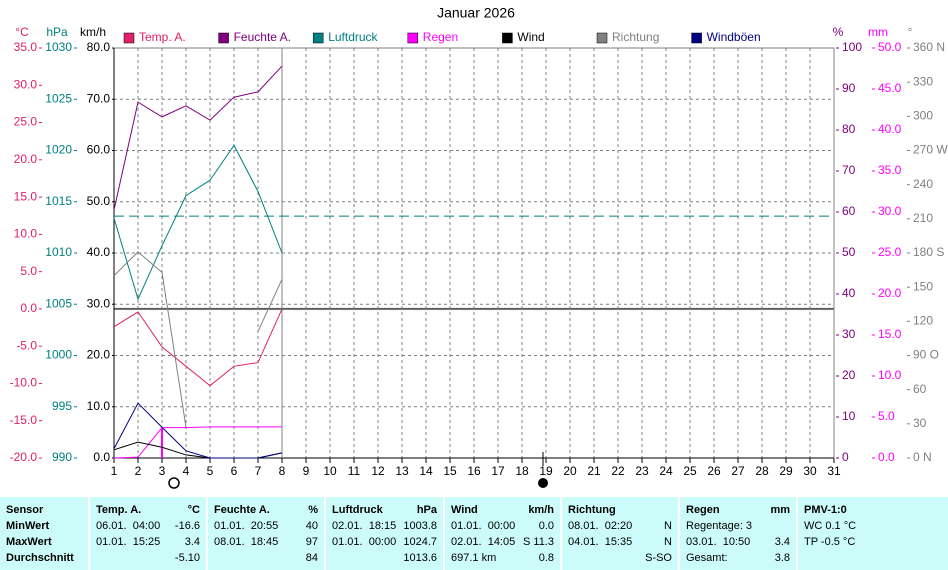  What do you see at coordinates (29, 542) in the screenshot?
I see `cell-left: MaxWert` at bounding box center [29, 542].